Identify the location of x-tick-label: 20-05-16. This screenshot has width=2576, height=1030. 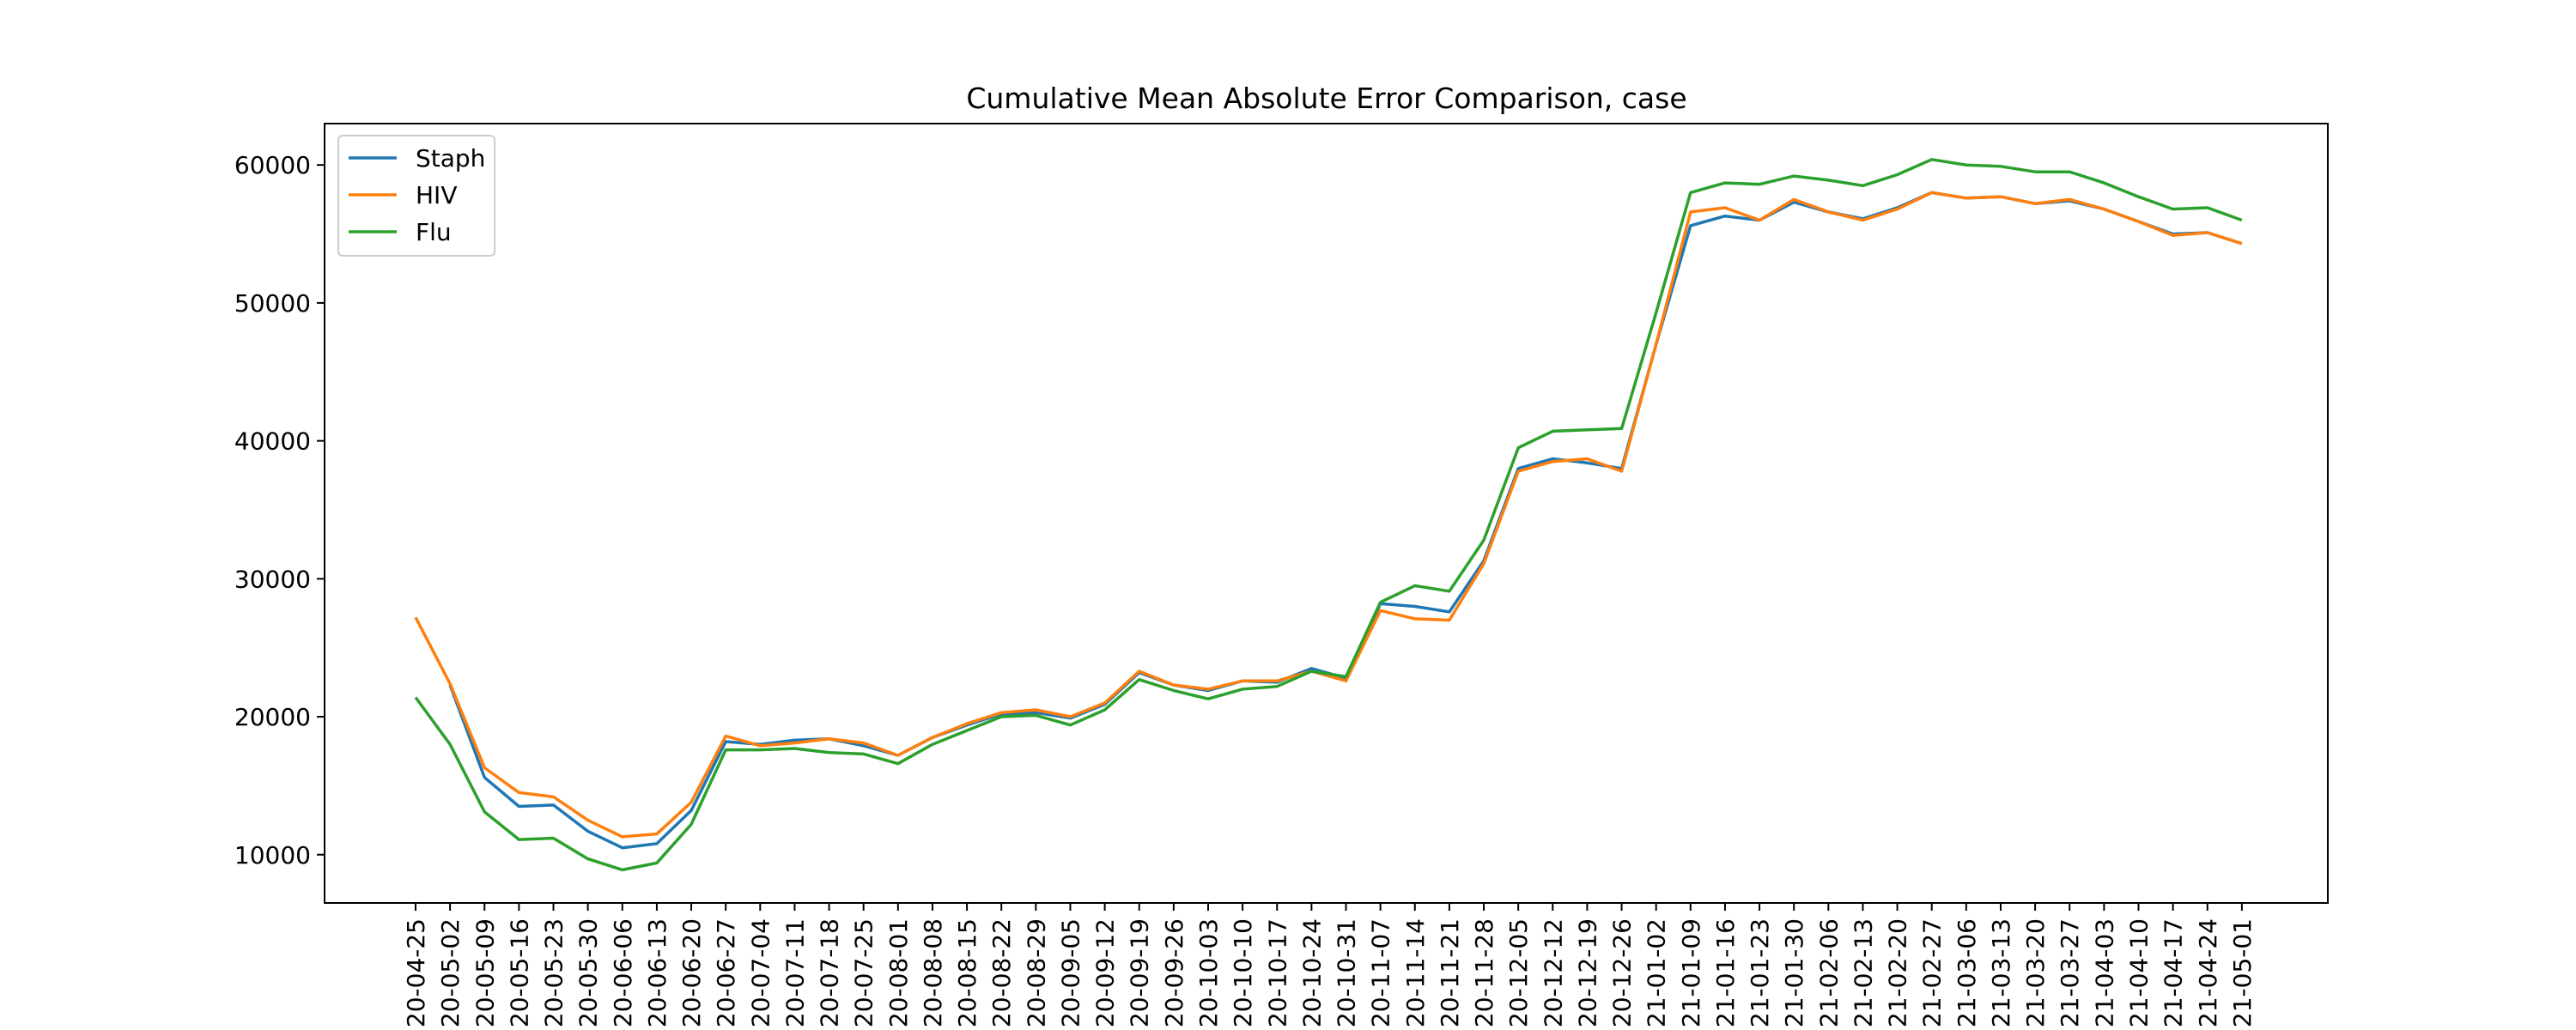
(519, 972).